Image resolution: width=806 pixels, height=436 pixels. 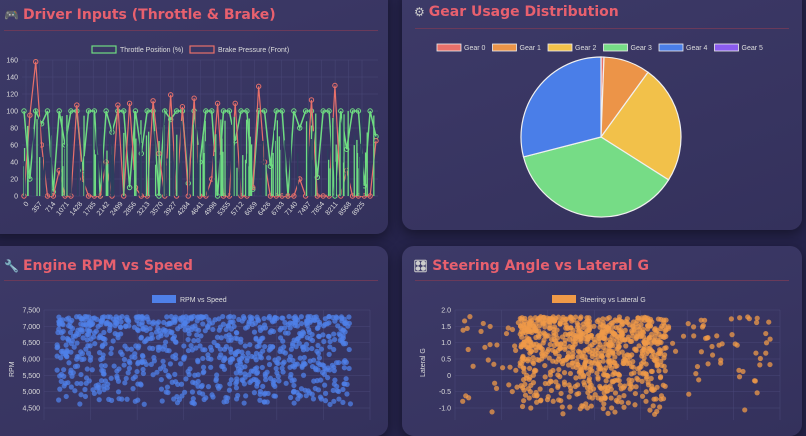 I want to click on x-tick-label: 6783, so click(x=278, y=209).